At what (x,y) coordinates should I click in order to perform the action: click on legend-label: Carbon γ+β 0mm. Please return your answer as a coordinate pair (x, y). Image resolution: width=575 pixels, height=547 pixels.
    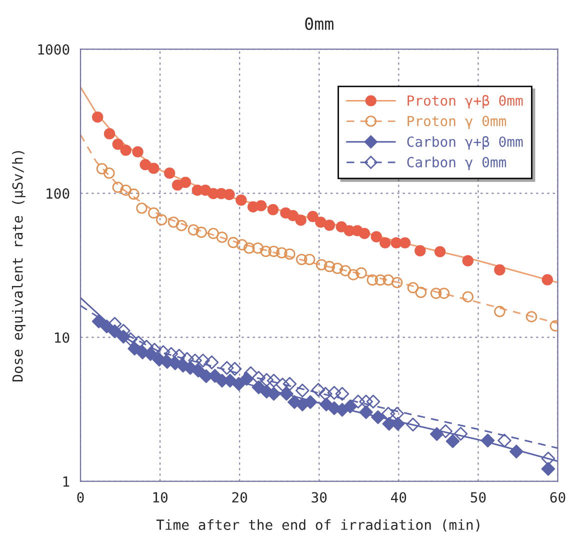
    Looking at the image, I should click on (465, 143).